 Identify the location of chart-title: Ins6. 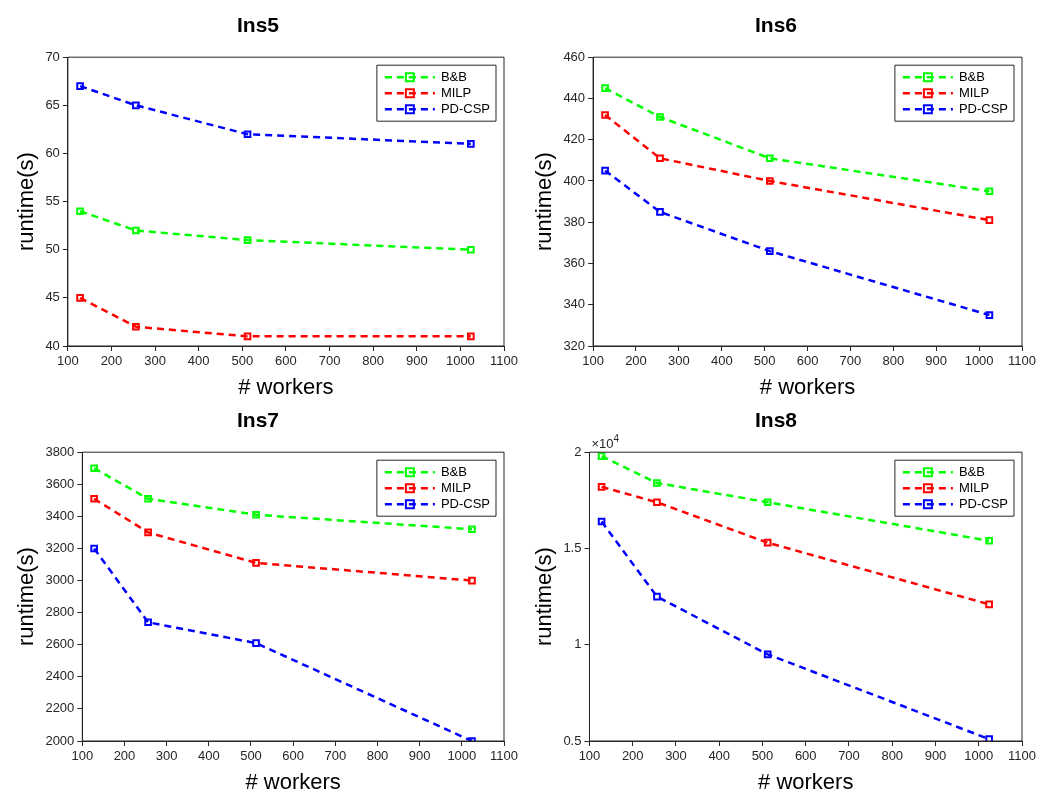
(776, 25).